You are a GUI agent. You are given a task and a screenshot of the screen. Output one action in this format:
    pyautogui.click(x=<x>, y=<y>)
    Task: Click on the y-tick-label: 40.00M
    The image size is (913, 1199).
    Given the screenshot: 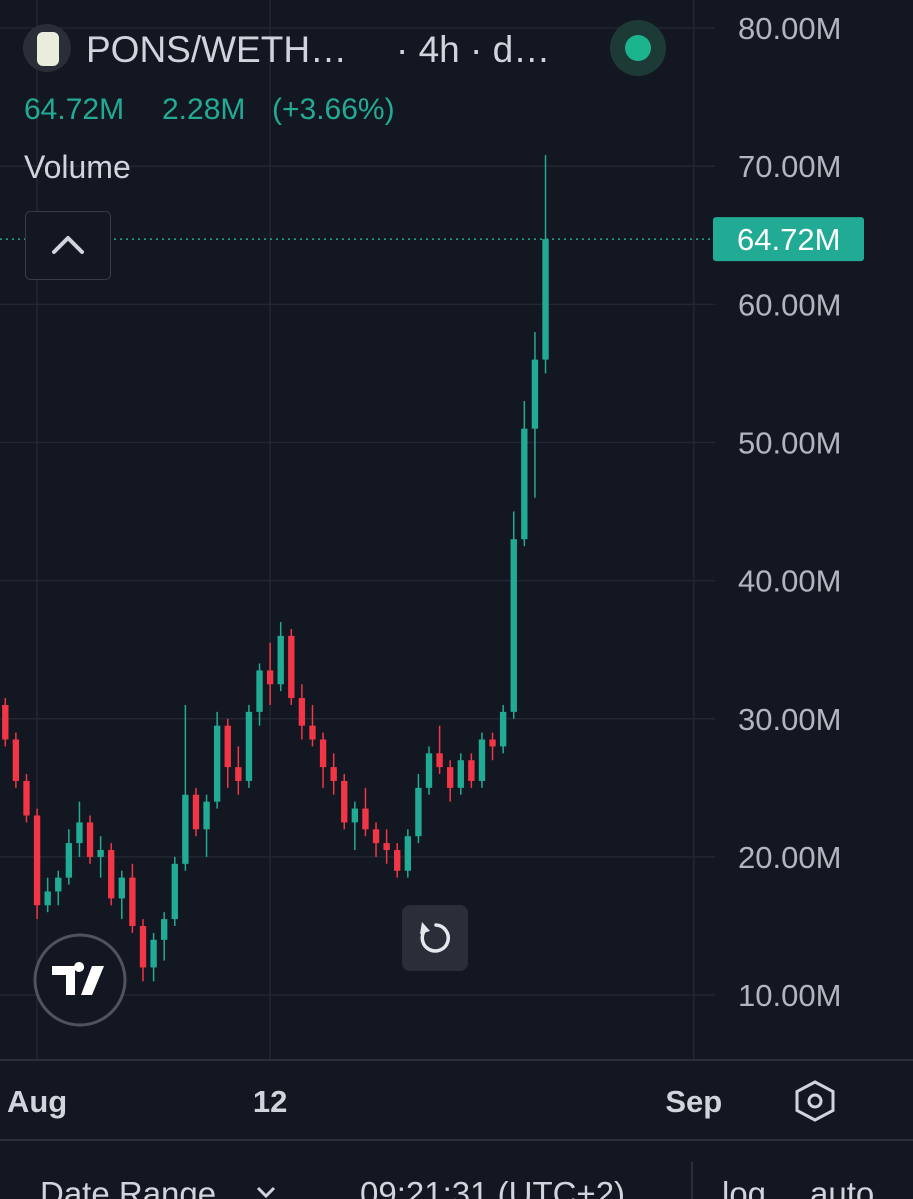 What is the action you would take?
    pyautogui.click(x=789, y=581)
    